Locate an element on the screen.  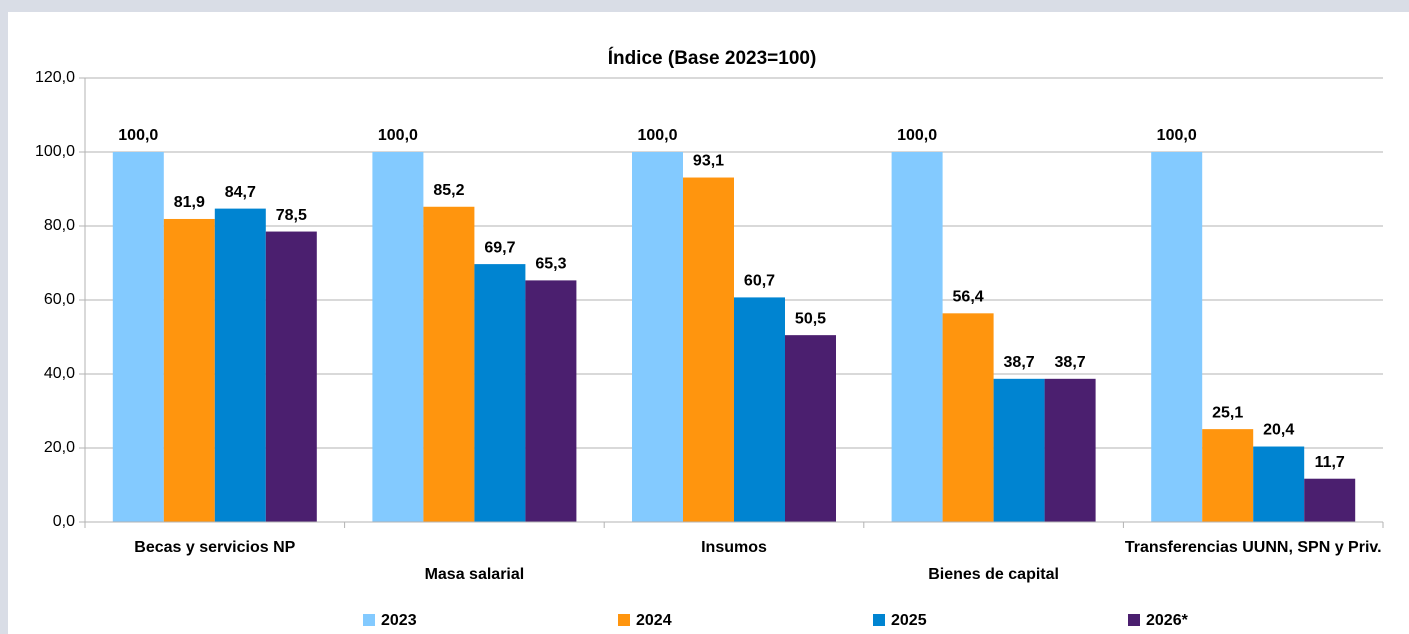
value-label: 81,9 is located at coordinates (189, 202).